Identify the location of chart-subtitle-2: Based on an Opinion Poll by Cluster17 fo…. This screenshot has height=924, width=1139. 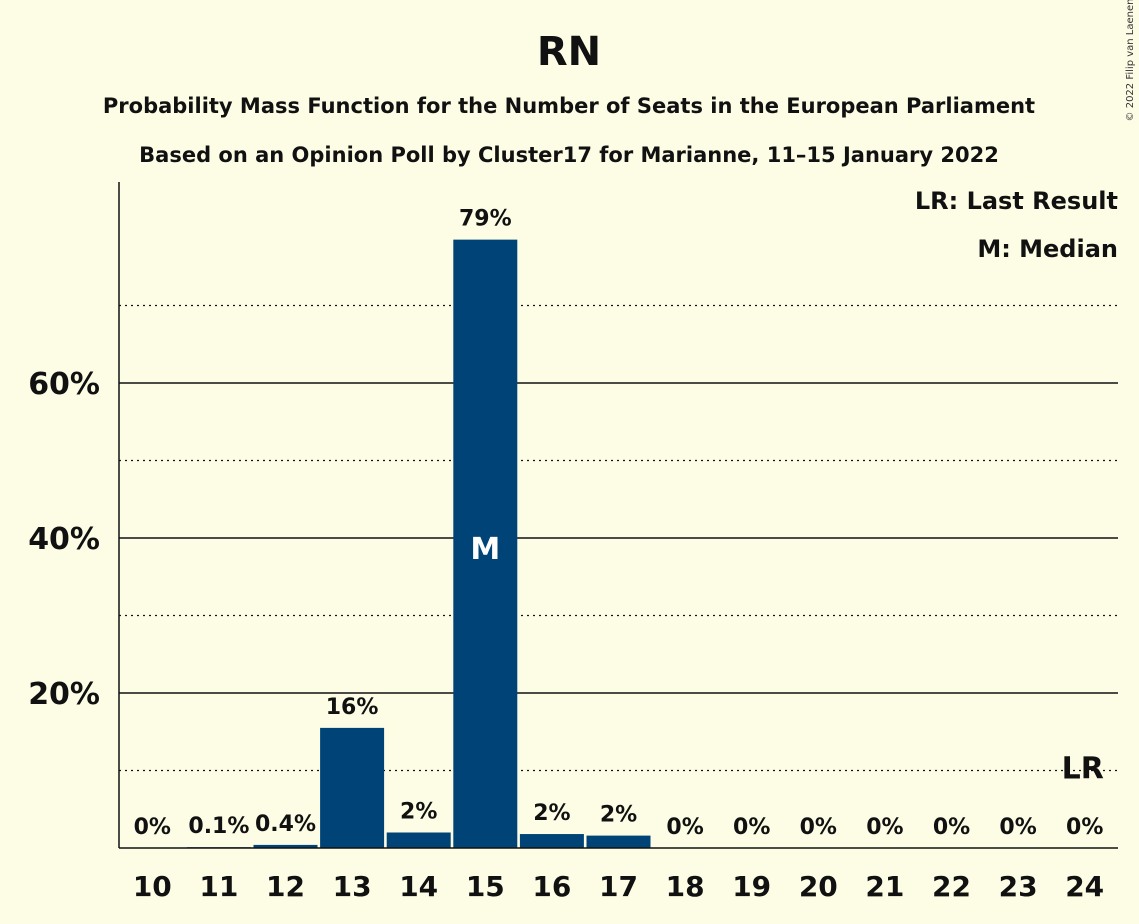
(569, 155).